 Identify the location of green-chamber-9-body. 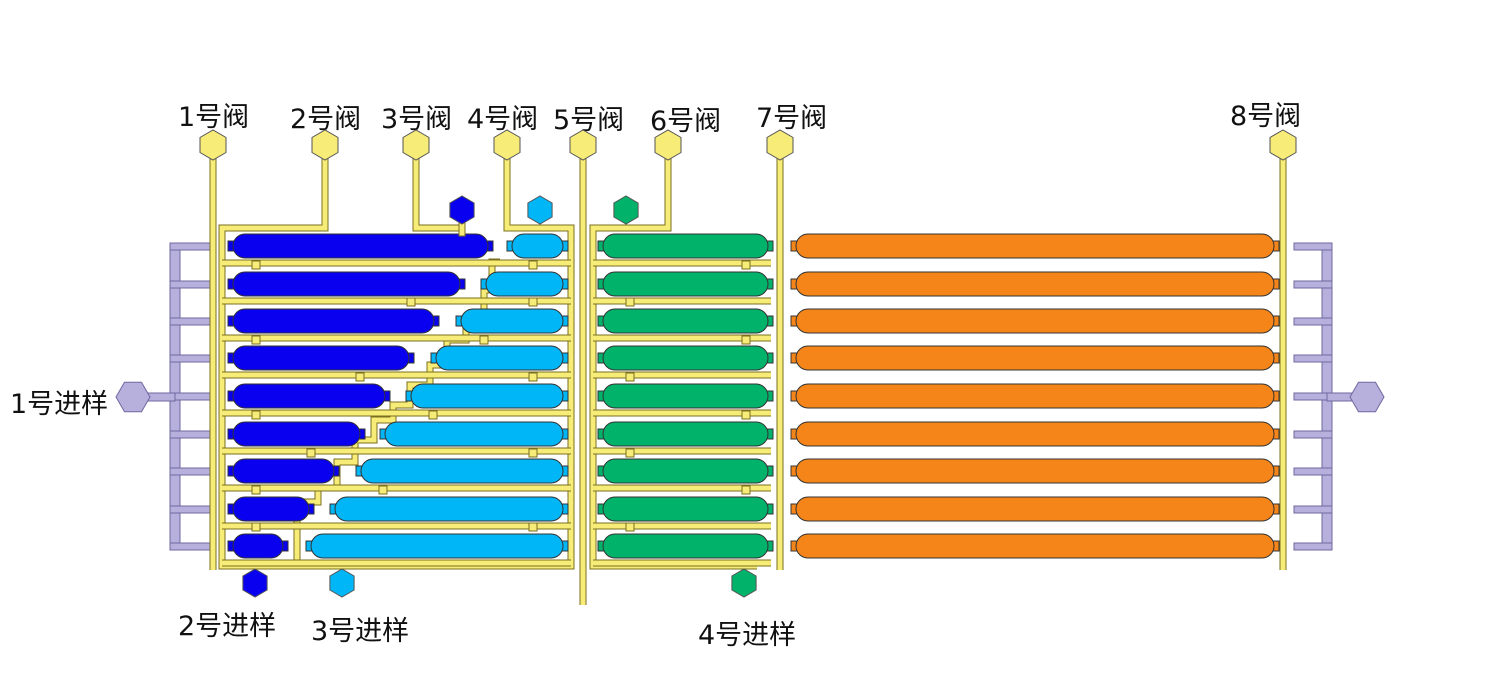
(685, 546).